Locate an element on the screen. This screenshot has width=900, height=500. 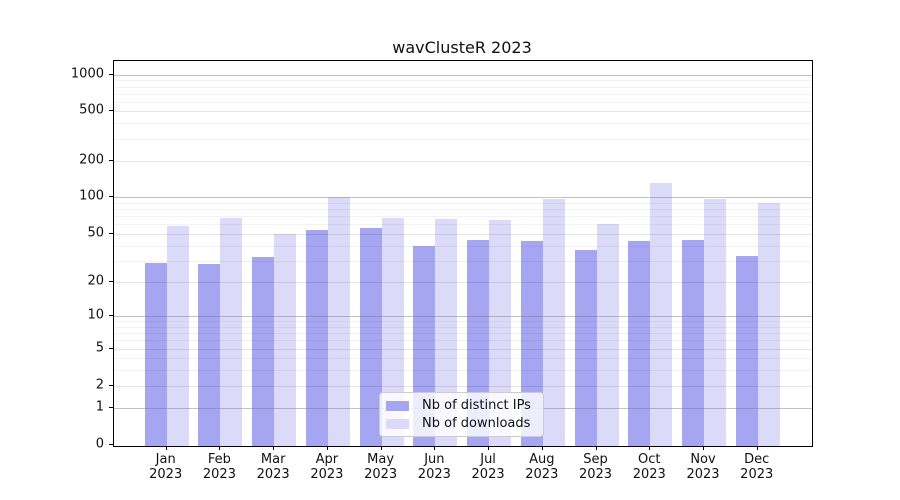
bar-downloads-dec is located at coordinates (768, 324).